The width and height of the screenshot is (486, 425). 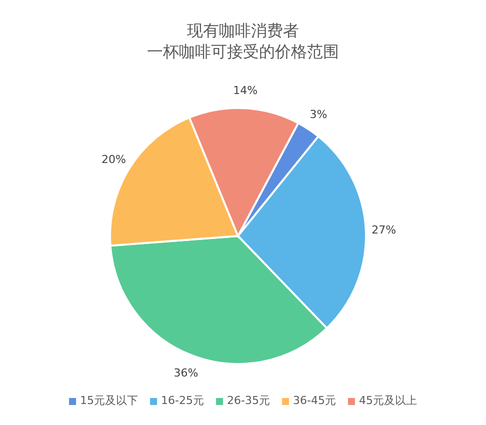 What do you see at coordinates (245, 91) in the screenshot?
I see `data-label: 14%` at bounding box center [245, 91].